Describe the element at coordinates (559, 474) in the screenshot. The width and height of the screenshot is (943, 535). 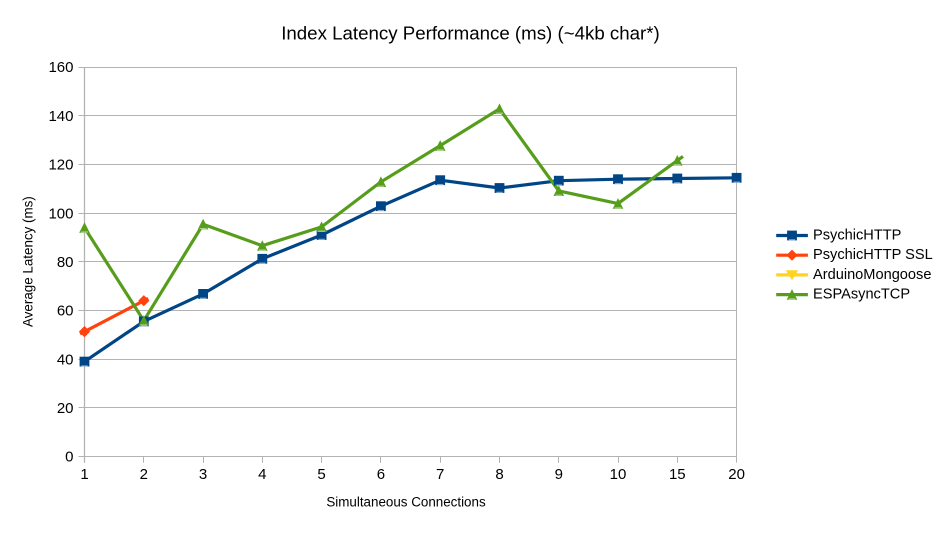
I see `svg-text: 9` at that location.